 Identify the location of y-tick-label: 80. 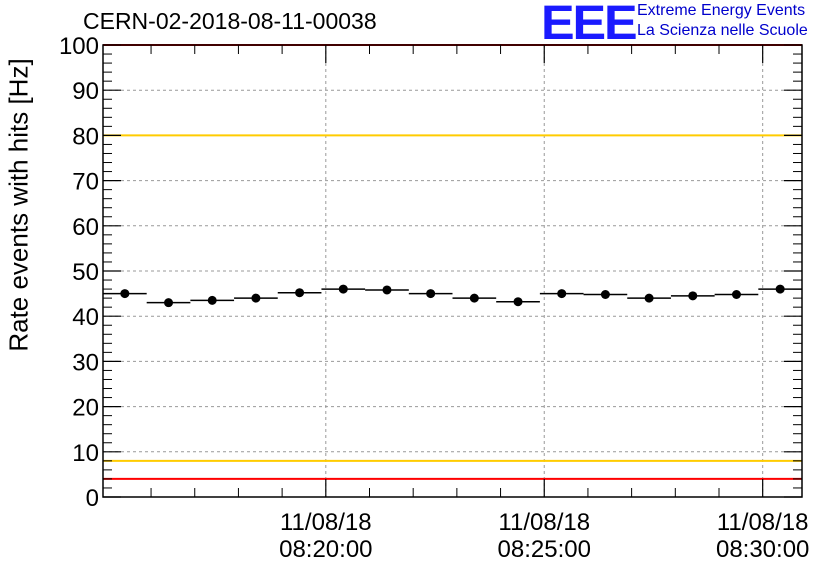
(85, 136).